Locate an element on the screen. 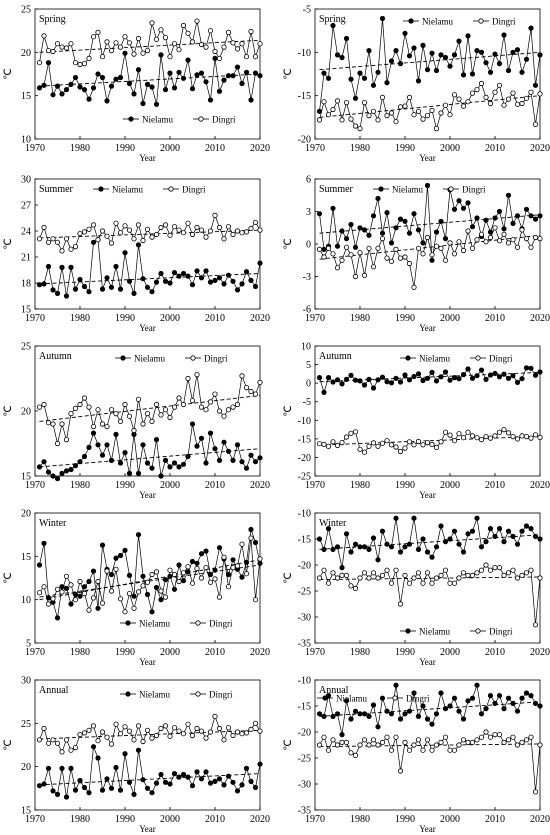 This screenshot has width=550, height=835. y-tick-label: 15 is located at coordinates (26, 477).